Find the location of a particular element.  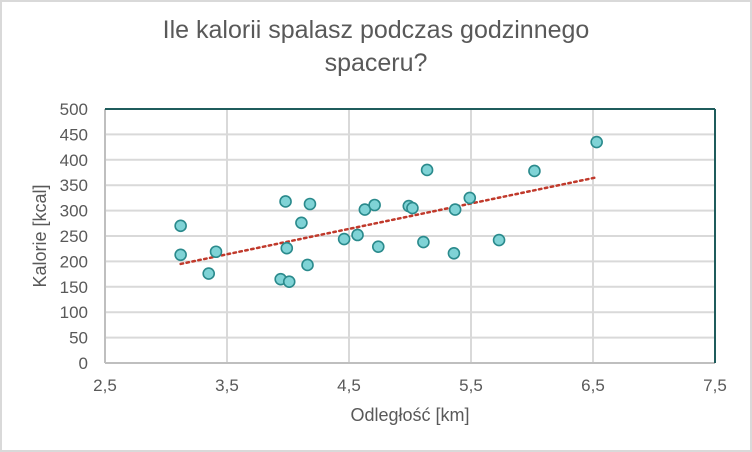

y-axis-ticks: 0 50 100 150 200 250 300 350 400 450 500 is located at coordinates (74, 236).